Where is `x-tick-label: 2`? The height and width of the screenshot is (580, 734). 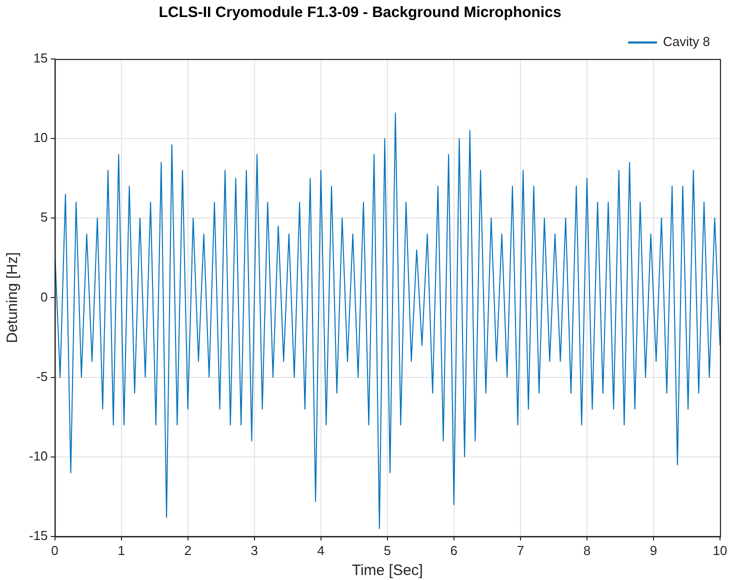
x-tick-label: 2 is located at coordinates (188, 550).